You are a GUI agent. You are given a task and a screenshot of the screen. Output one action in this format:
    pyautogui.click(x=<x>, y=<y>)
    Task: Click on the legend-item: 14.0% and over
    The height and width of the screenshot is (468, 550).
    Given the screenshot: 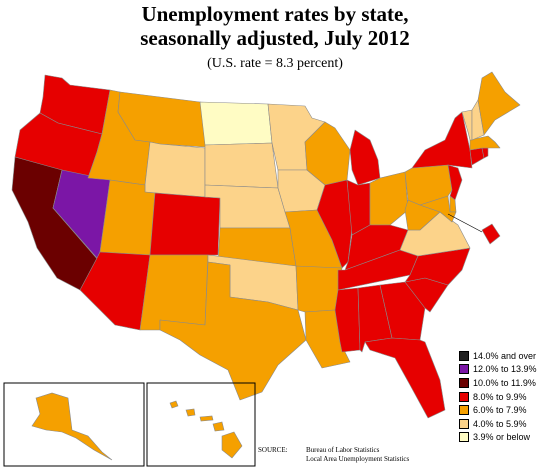 What is the action you would take?
    pyautogui.click(x=498, y=356)
    